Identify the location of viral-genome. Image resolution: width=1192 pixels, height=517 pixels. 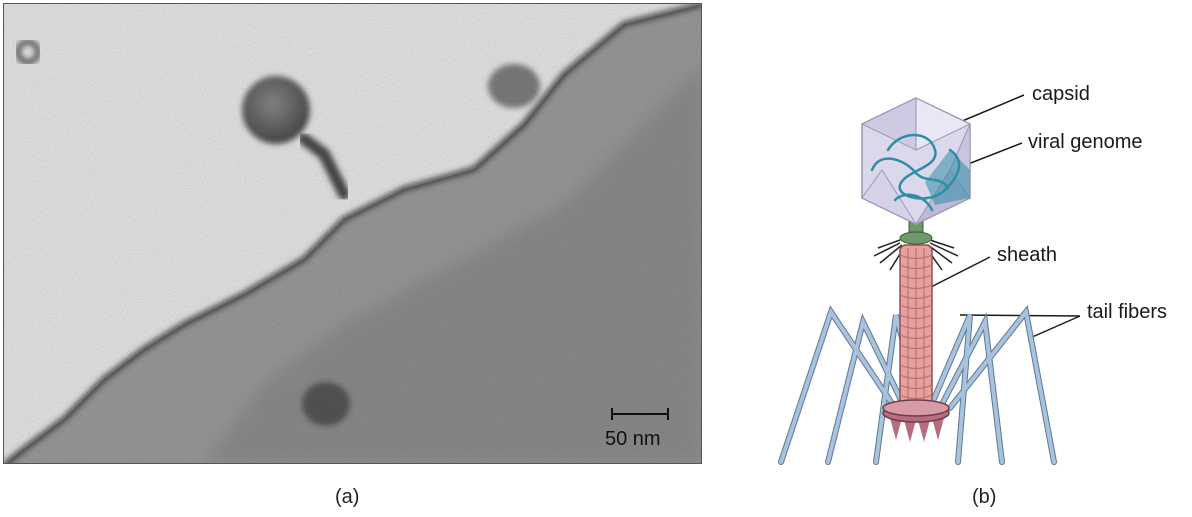
(915, 172).